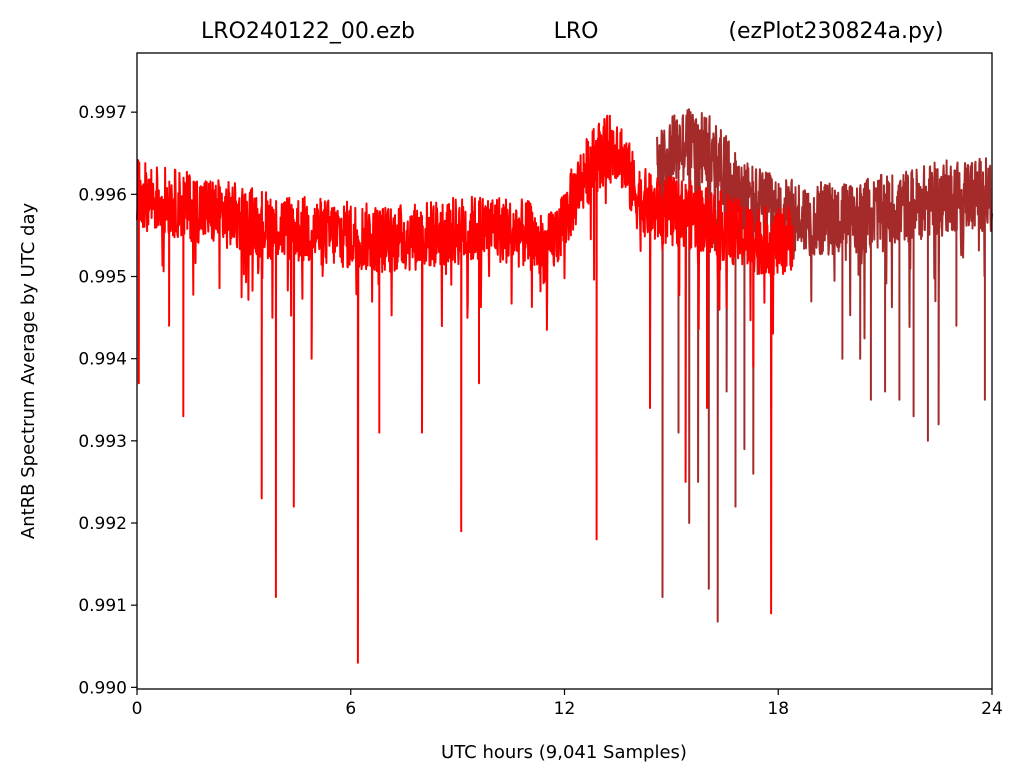 This screenshot has height=783, width=1024. Describe the element at coordinates (102, 688) in the screenshot. I see `y-tick-label: 0.990` at that location.